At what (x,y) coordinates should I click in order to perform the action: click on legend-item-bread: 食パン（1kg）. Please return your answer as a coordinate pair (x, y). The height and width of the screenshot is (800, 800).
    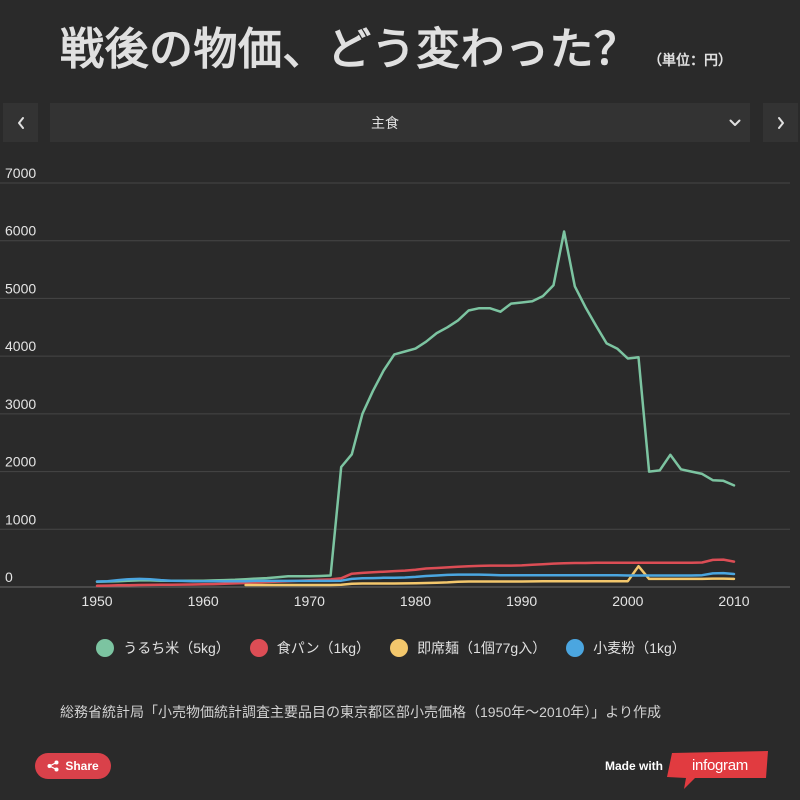
    Looking at the image, I should click on (310, 648).